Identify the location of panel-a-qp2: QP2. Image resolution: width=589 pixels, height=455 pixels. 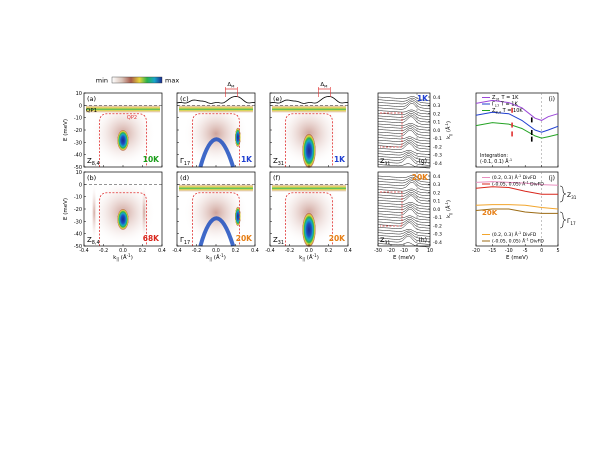
(132, 118).